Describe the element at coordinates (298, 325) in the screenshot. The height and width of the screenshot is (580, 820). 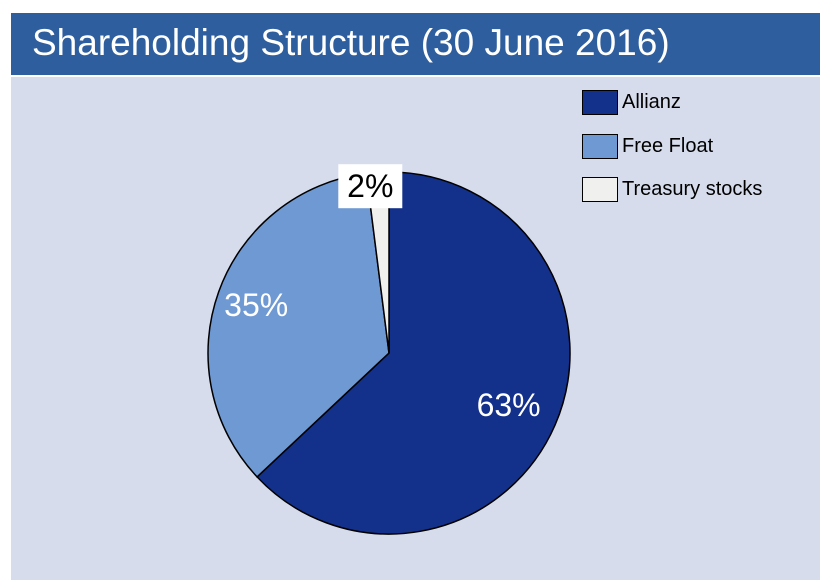
I see `pie-slice-free-float` at that location.